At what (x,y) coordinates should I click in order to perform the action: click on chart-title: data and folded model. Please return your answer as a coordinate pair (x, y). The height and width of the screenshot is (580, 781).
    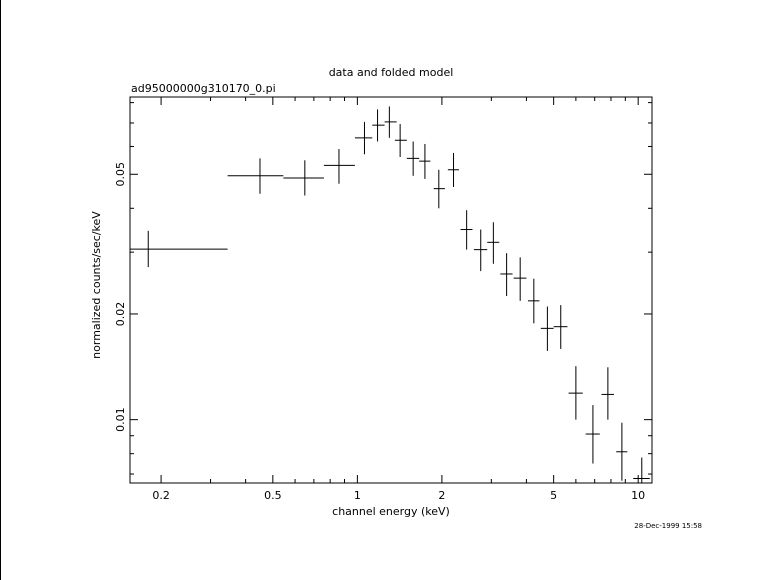
    Looking at the image, I should click on (391, 72).